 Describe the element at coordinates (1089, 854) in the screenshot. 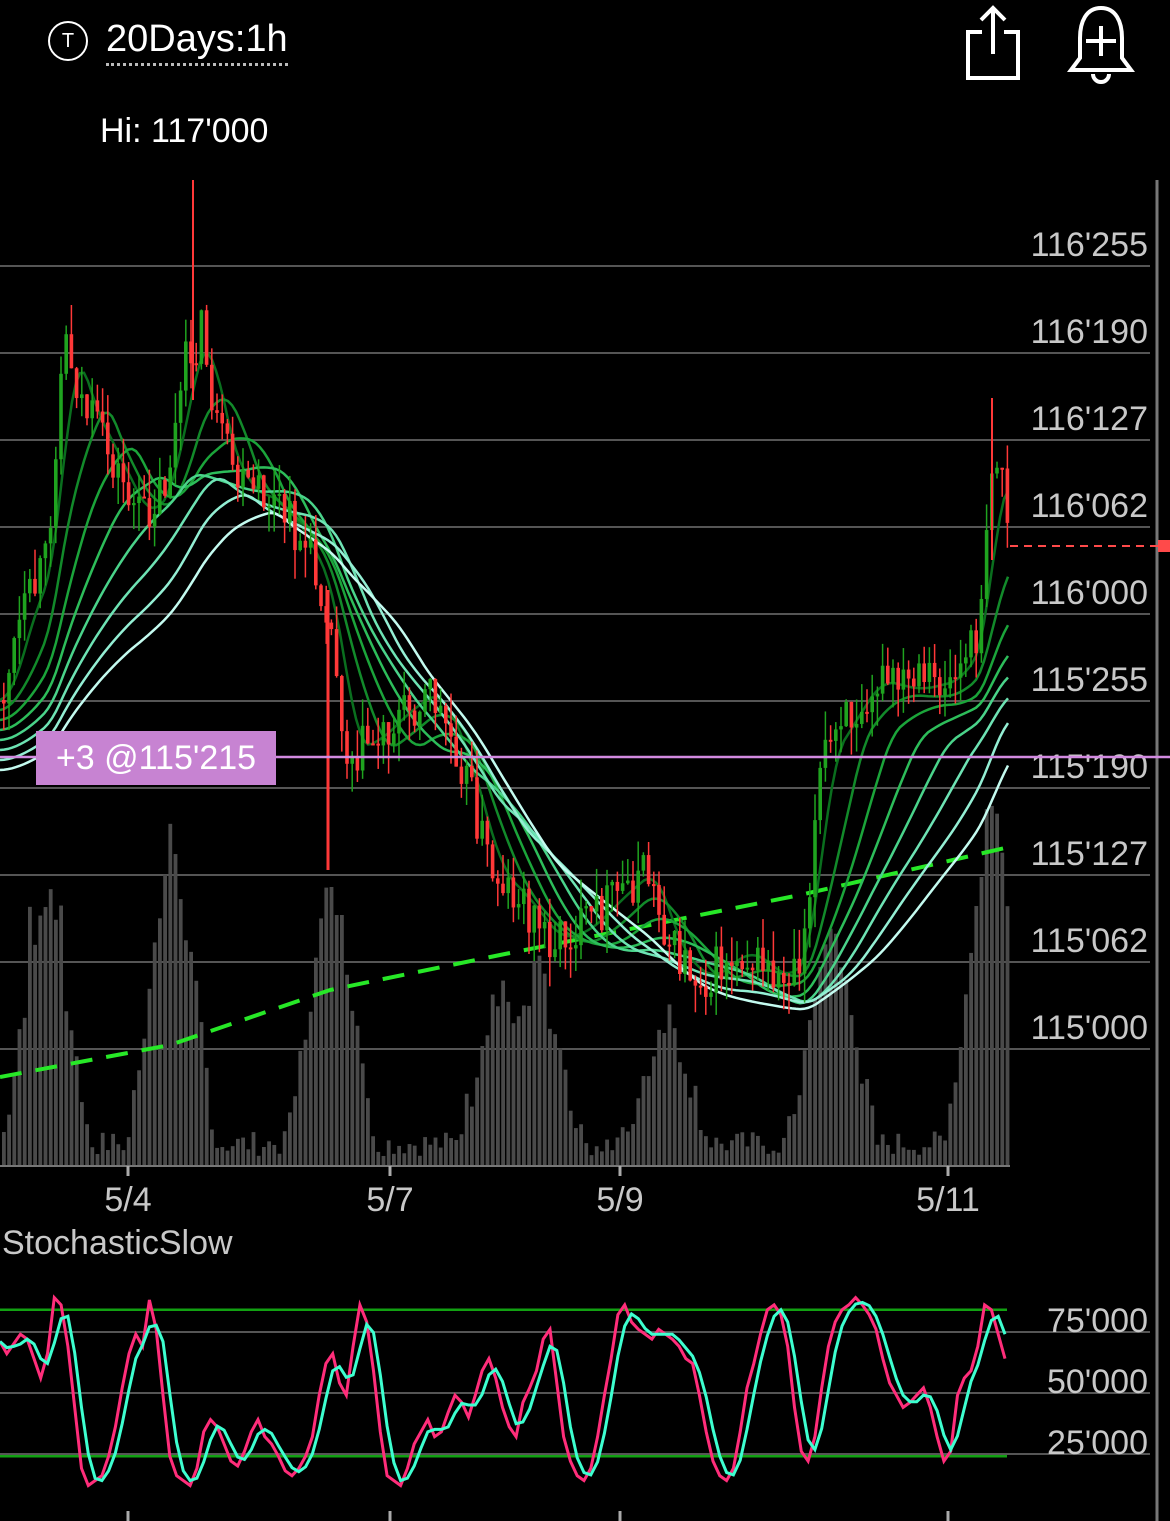

I see `price-tick-label: 115'127` at that location.